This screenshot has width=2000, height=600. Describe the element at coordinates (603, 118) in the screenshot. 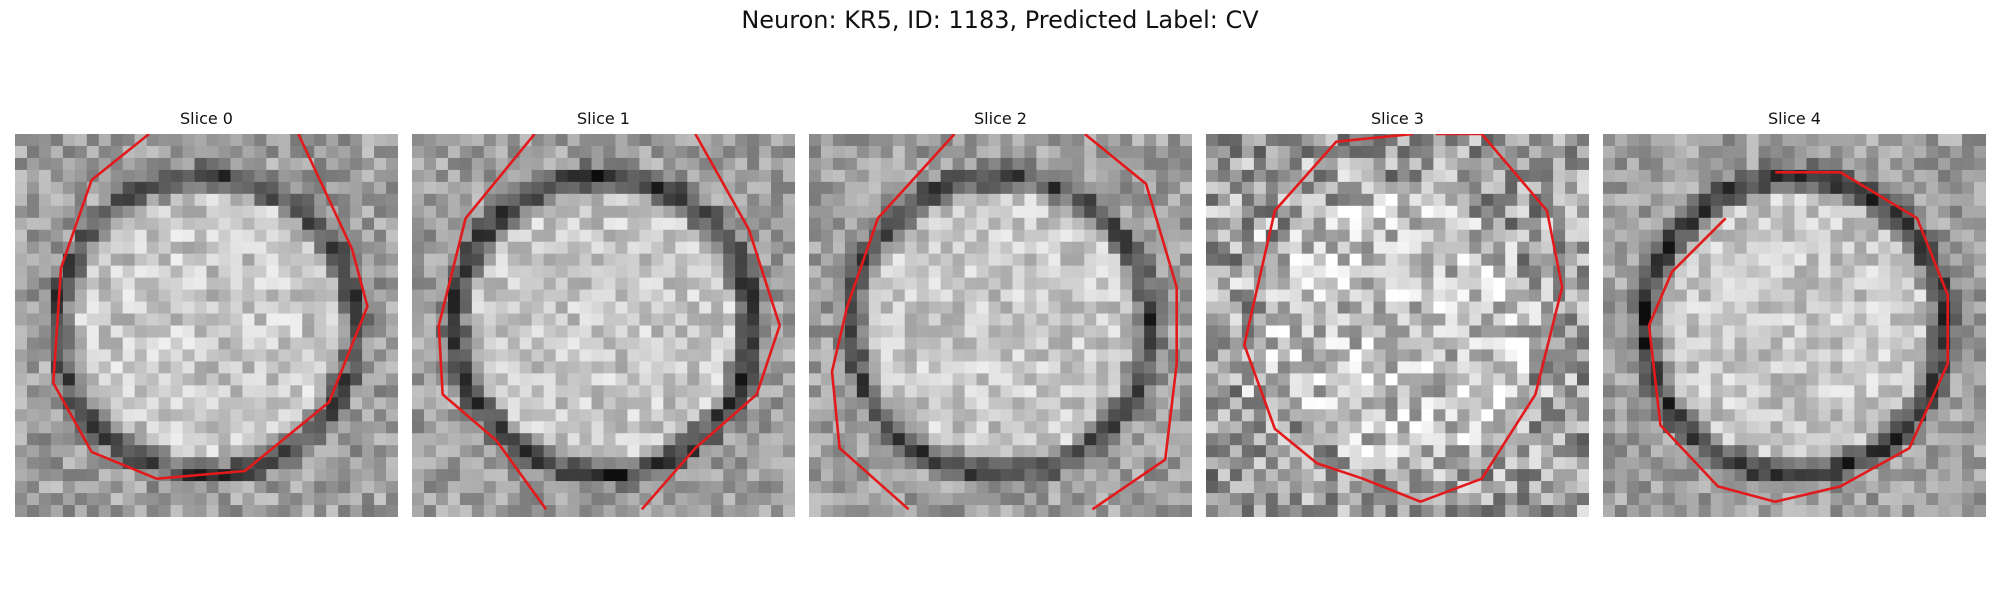

I see `slice-title-1: Slice 1` at that location.